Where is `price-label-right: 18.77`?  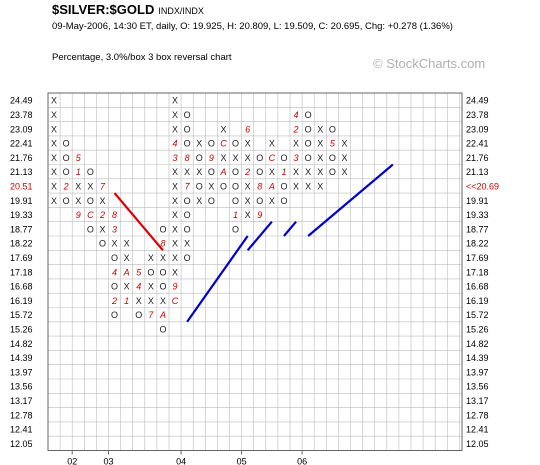 price-label-right: 18.77 is located at coordinates (477, 229).